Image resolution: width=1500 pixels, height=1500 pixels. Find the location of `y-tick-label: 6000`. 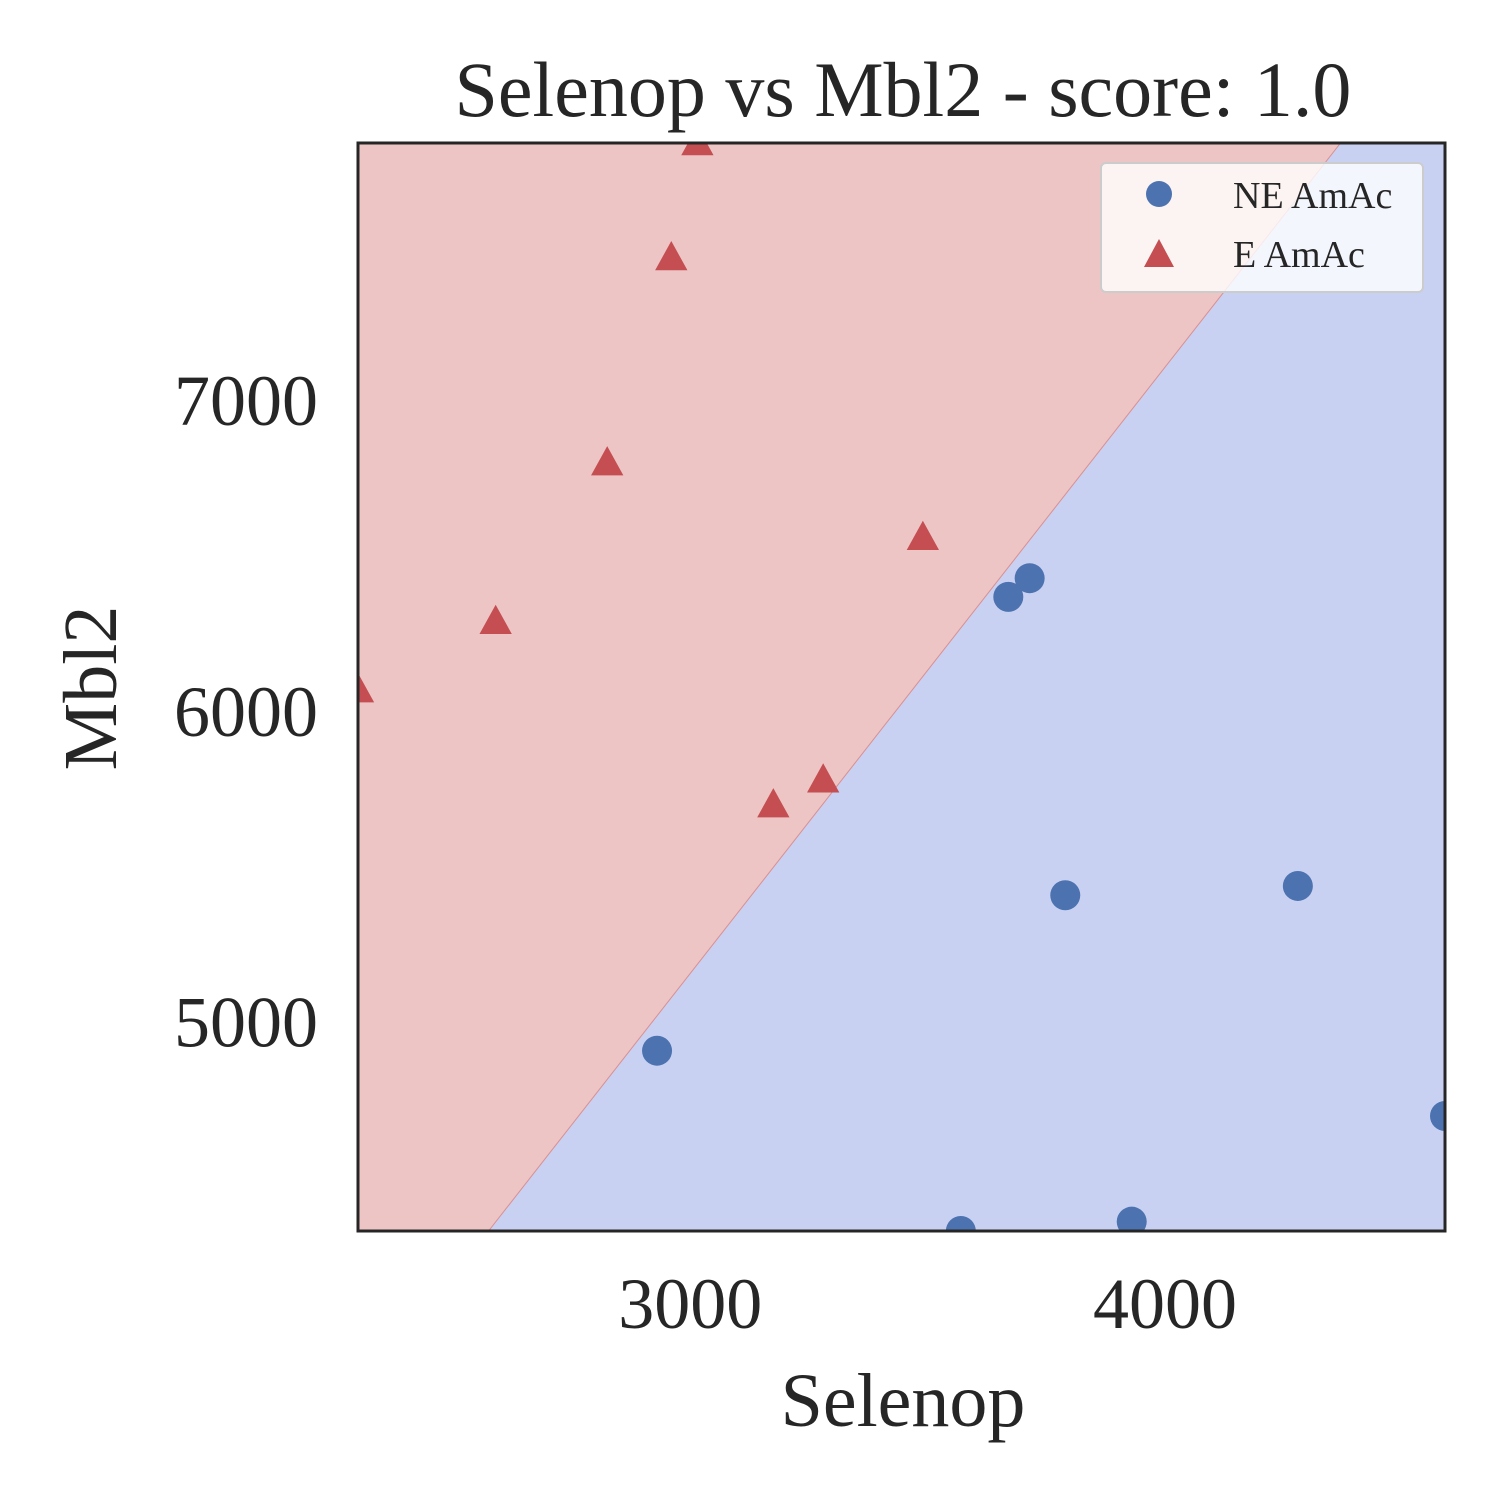

y-tick-label: 6000 is located at coordinates (246, 712).